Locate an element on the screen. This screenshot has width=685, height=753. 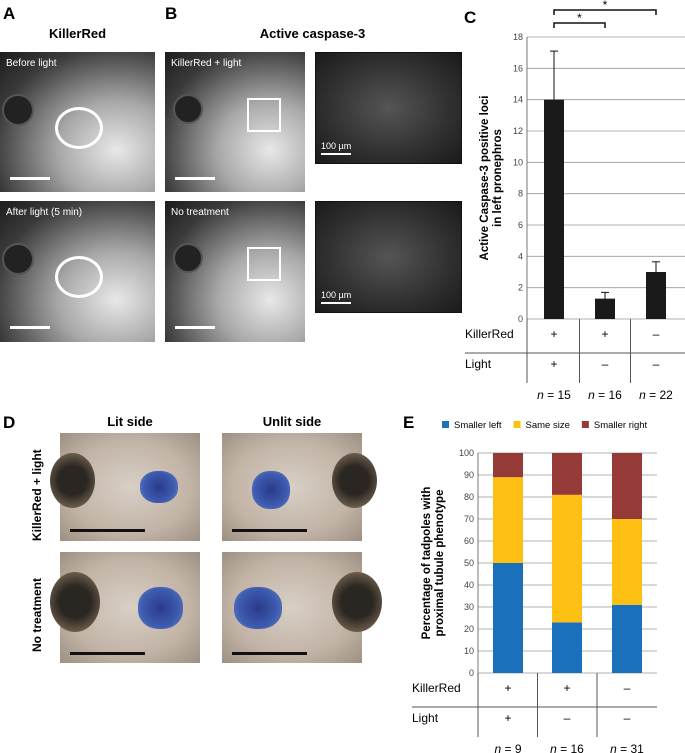
caption: KillerRed + light is located at coordinates (206, 63).